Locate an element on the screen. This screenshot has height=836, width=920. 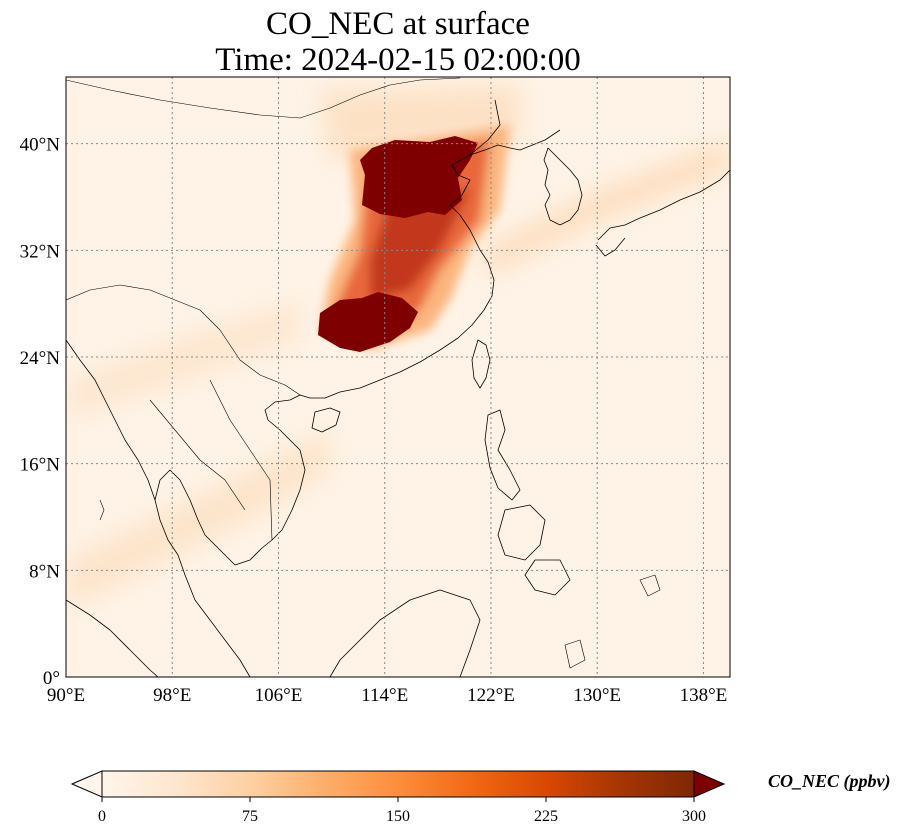
plume-core-north-china is located at coordinates (419, 177).